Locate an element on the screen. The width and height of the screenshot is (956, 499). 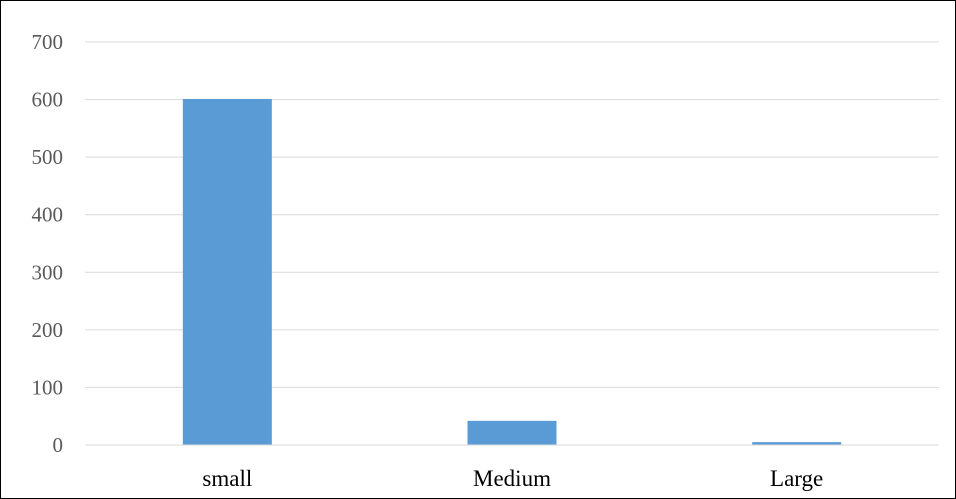
y-tick-label: 0 is located at coordinates (58, 445).